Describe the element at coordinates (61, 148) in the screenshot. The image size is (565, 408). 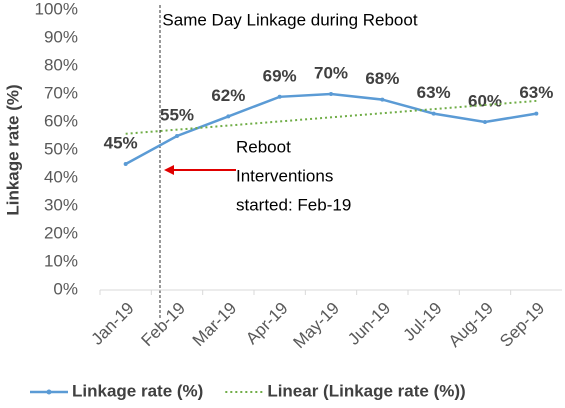
I see `y-tick-label: 50%` at that location.